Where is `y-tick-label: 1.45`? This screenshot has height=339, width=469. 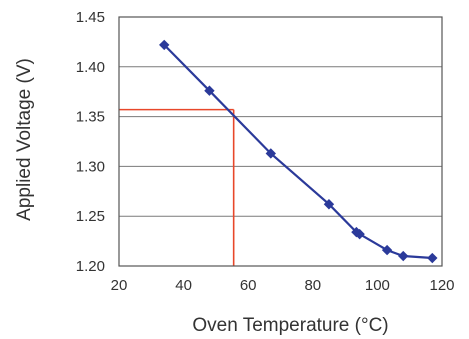 y-tick-label: 1.45 is located at coordinates (90, 17).